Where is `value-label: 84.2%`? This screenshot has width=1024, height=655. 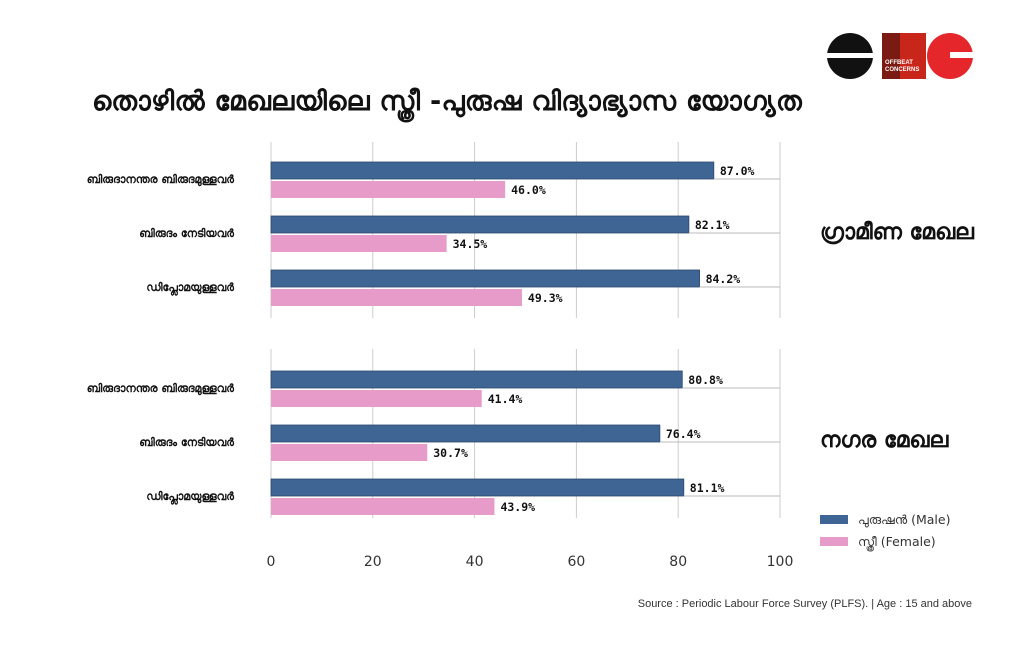 value-label: 84.2% is located at coordinates (723, 279).